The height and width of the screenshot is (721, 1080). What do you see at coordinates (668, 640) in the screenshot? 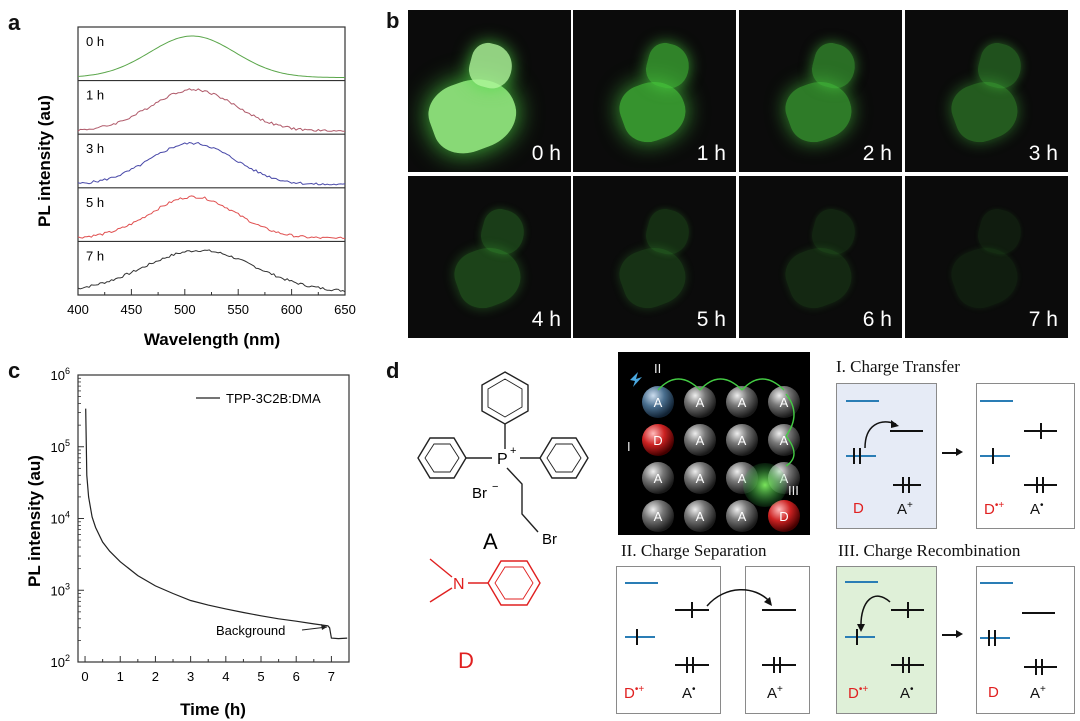
I see `cs-before-box` at bounding box center [668, 640].